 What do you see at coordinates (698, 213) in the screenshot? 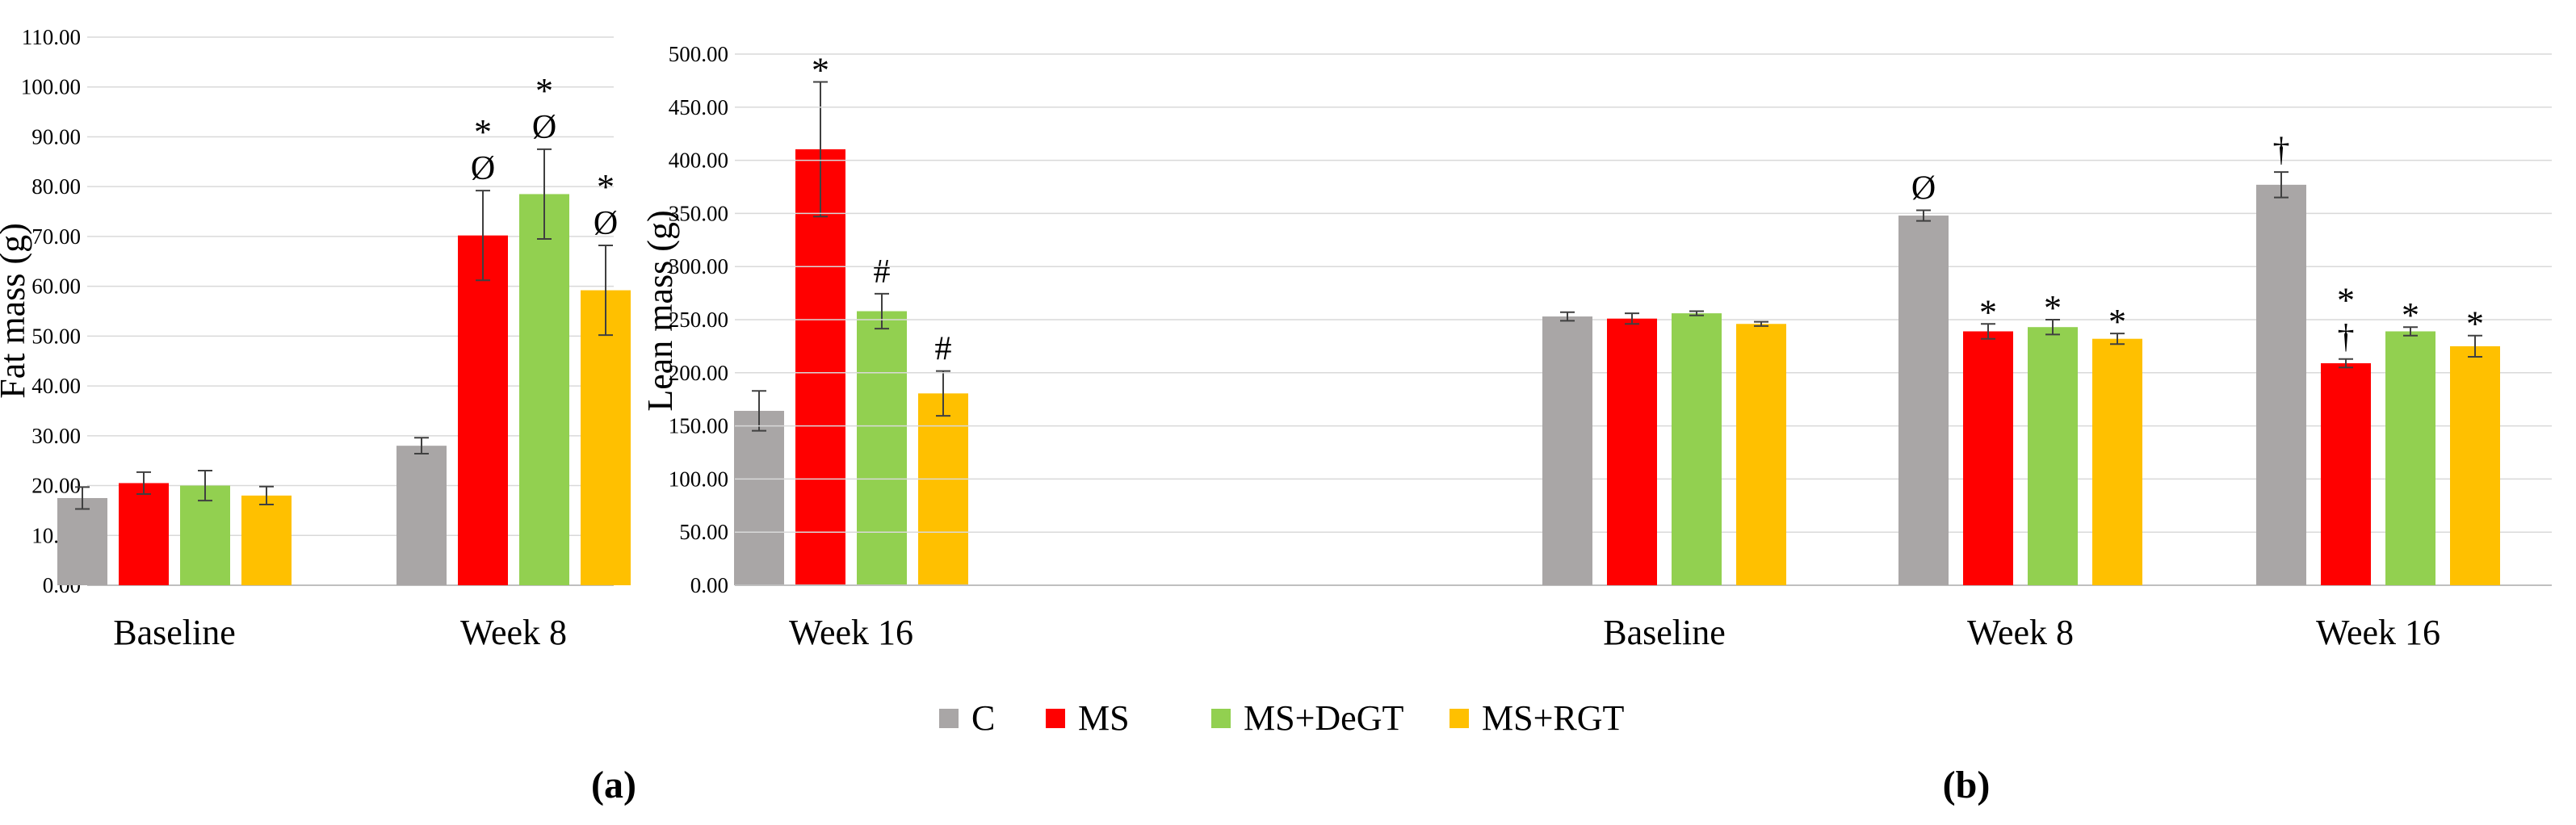
I see `y-tick-label-b-7: 350.00` at bounding box center [698, 213].